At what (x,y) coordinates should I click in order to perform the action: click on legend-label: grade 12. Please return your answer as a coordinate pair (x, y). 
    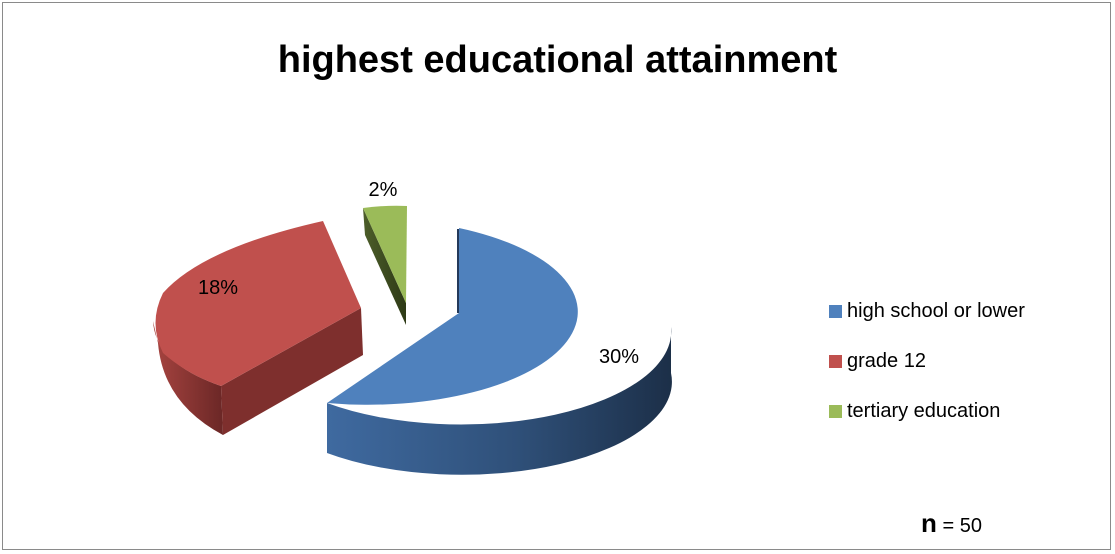
    Looking at the image, I should click on (886, 360).